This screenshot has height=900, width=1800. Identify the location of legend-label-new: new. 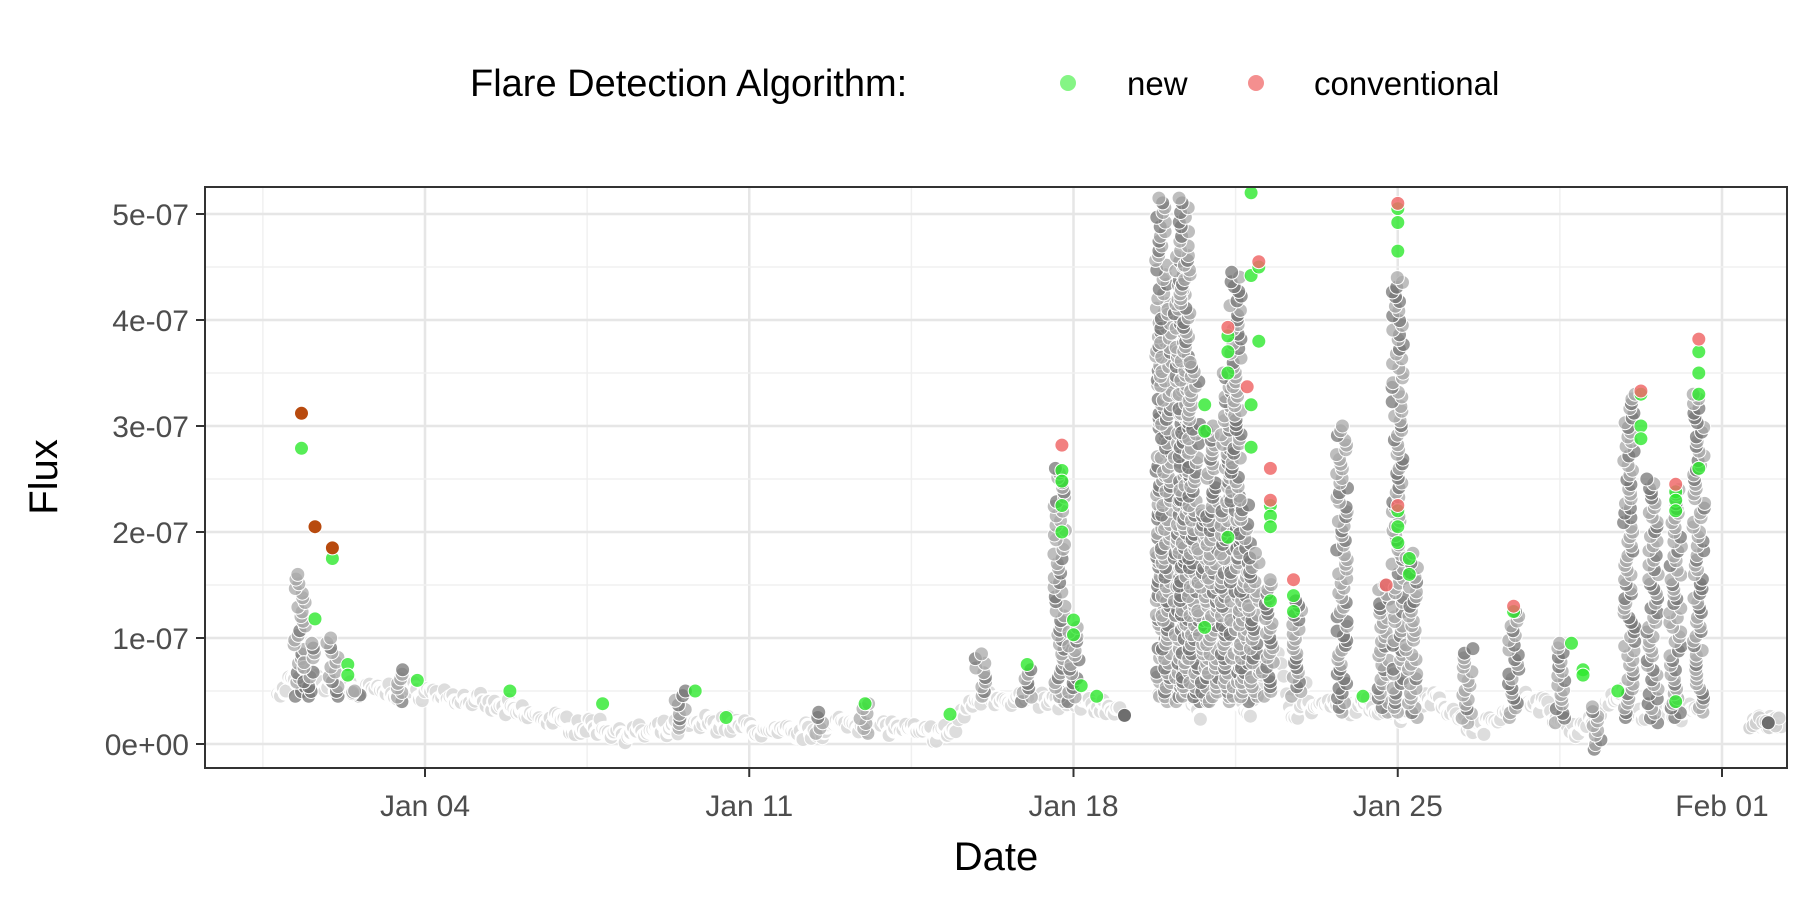
(1157, 83).